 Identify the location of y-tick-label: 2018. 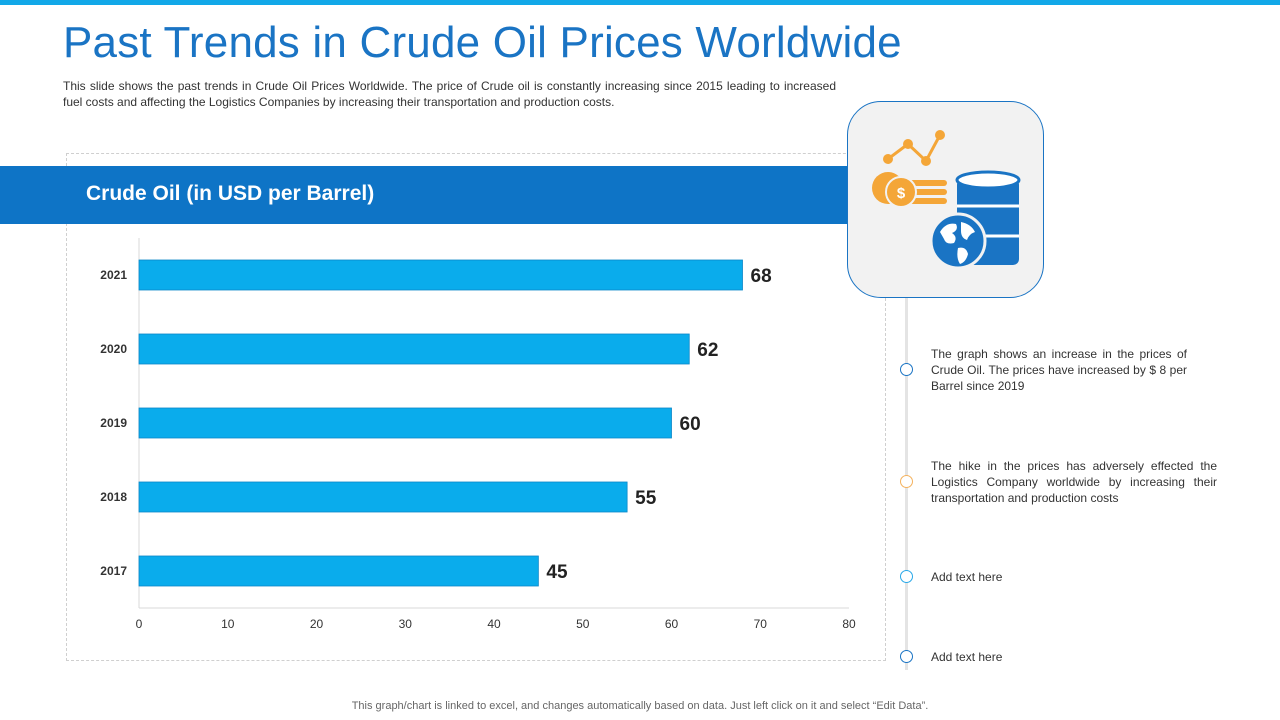
(113, 497).